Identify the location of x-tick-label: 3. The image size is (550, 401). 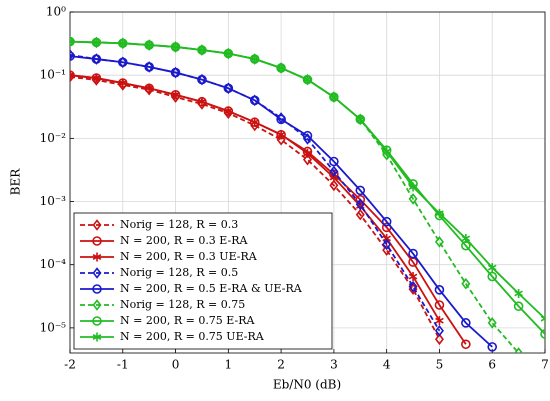
(334, 365).